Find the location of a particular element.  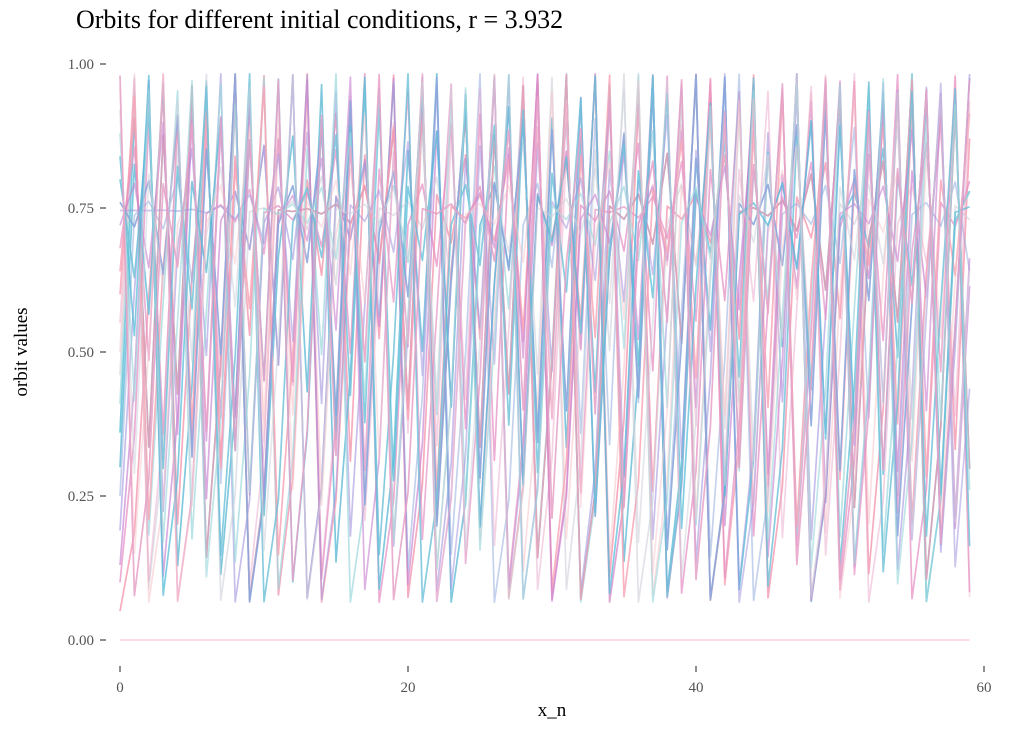

y-tick-label: 0.50 is located at coordinates (81, 353).